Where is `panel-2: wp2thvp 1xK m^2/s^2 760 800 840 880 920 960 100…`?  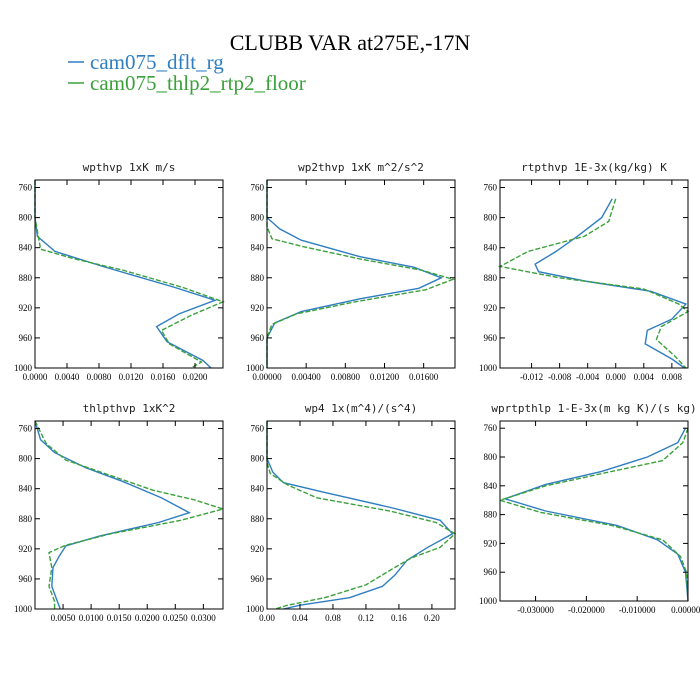 panel-2: wp2thvp 1xK m^2/s^2 760 800 840 880 920 960 100… is located at coordinates (351, 271).